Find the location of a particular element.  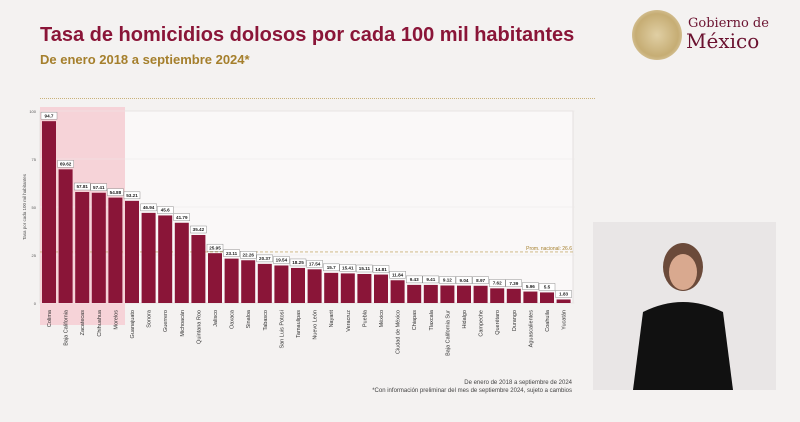

bar-nuevo-león is located at coordinates (314, 286).